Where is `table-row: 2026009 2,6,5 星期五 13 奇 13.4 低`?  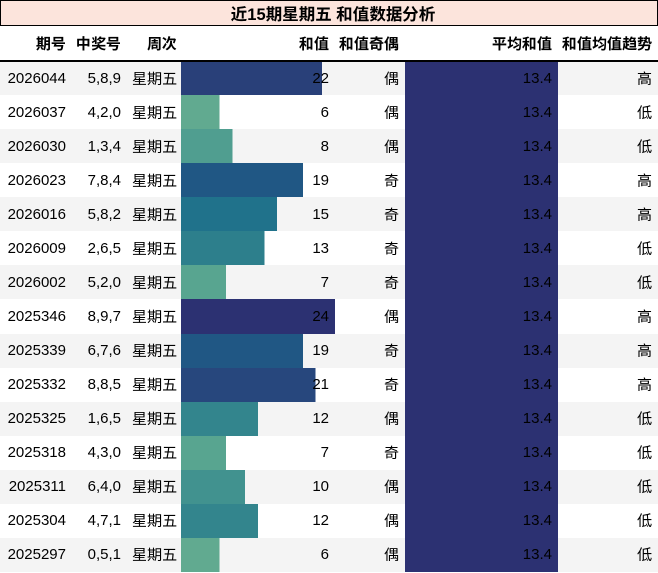
table-row: 2026009 2,6,5 星期五 13 奇 13.4 低 is located at coordinates (329, 248).